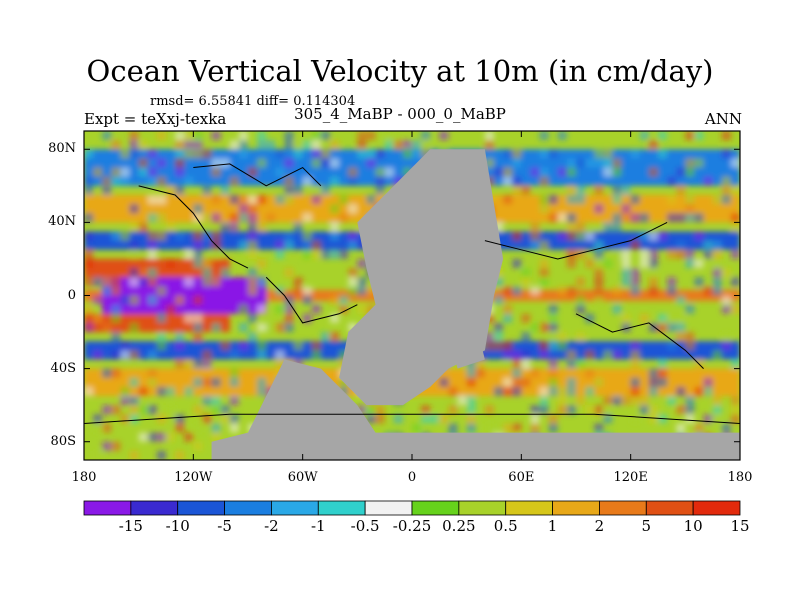 The height and width of the screenshot is (600, 800). I want to click on lat-tick-label: 40S, so click(63, 368).